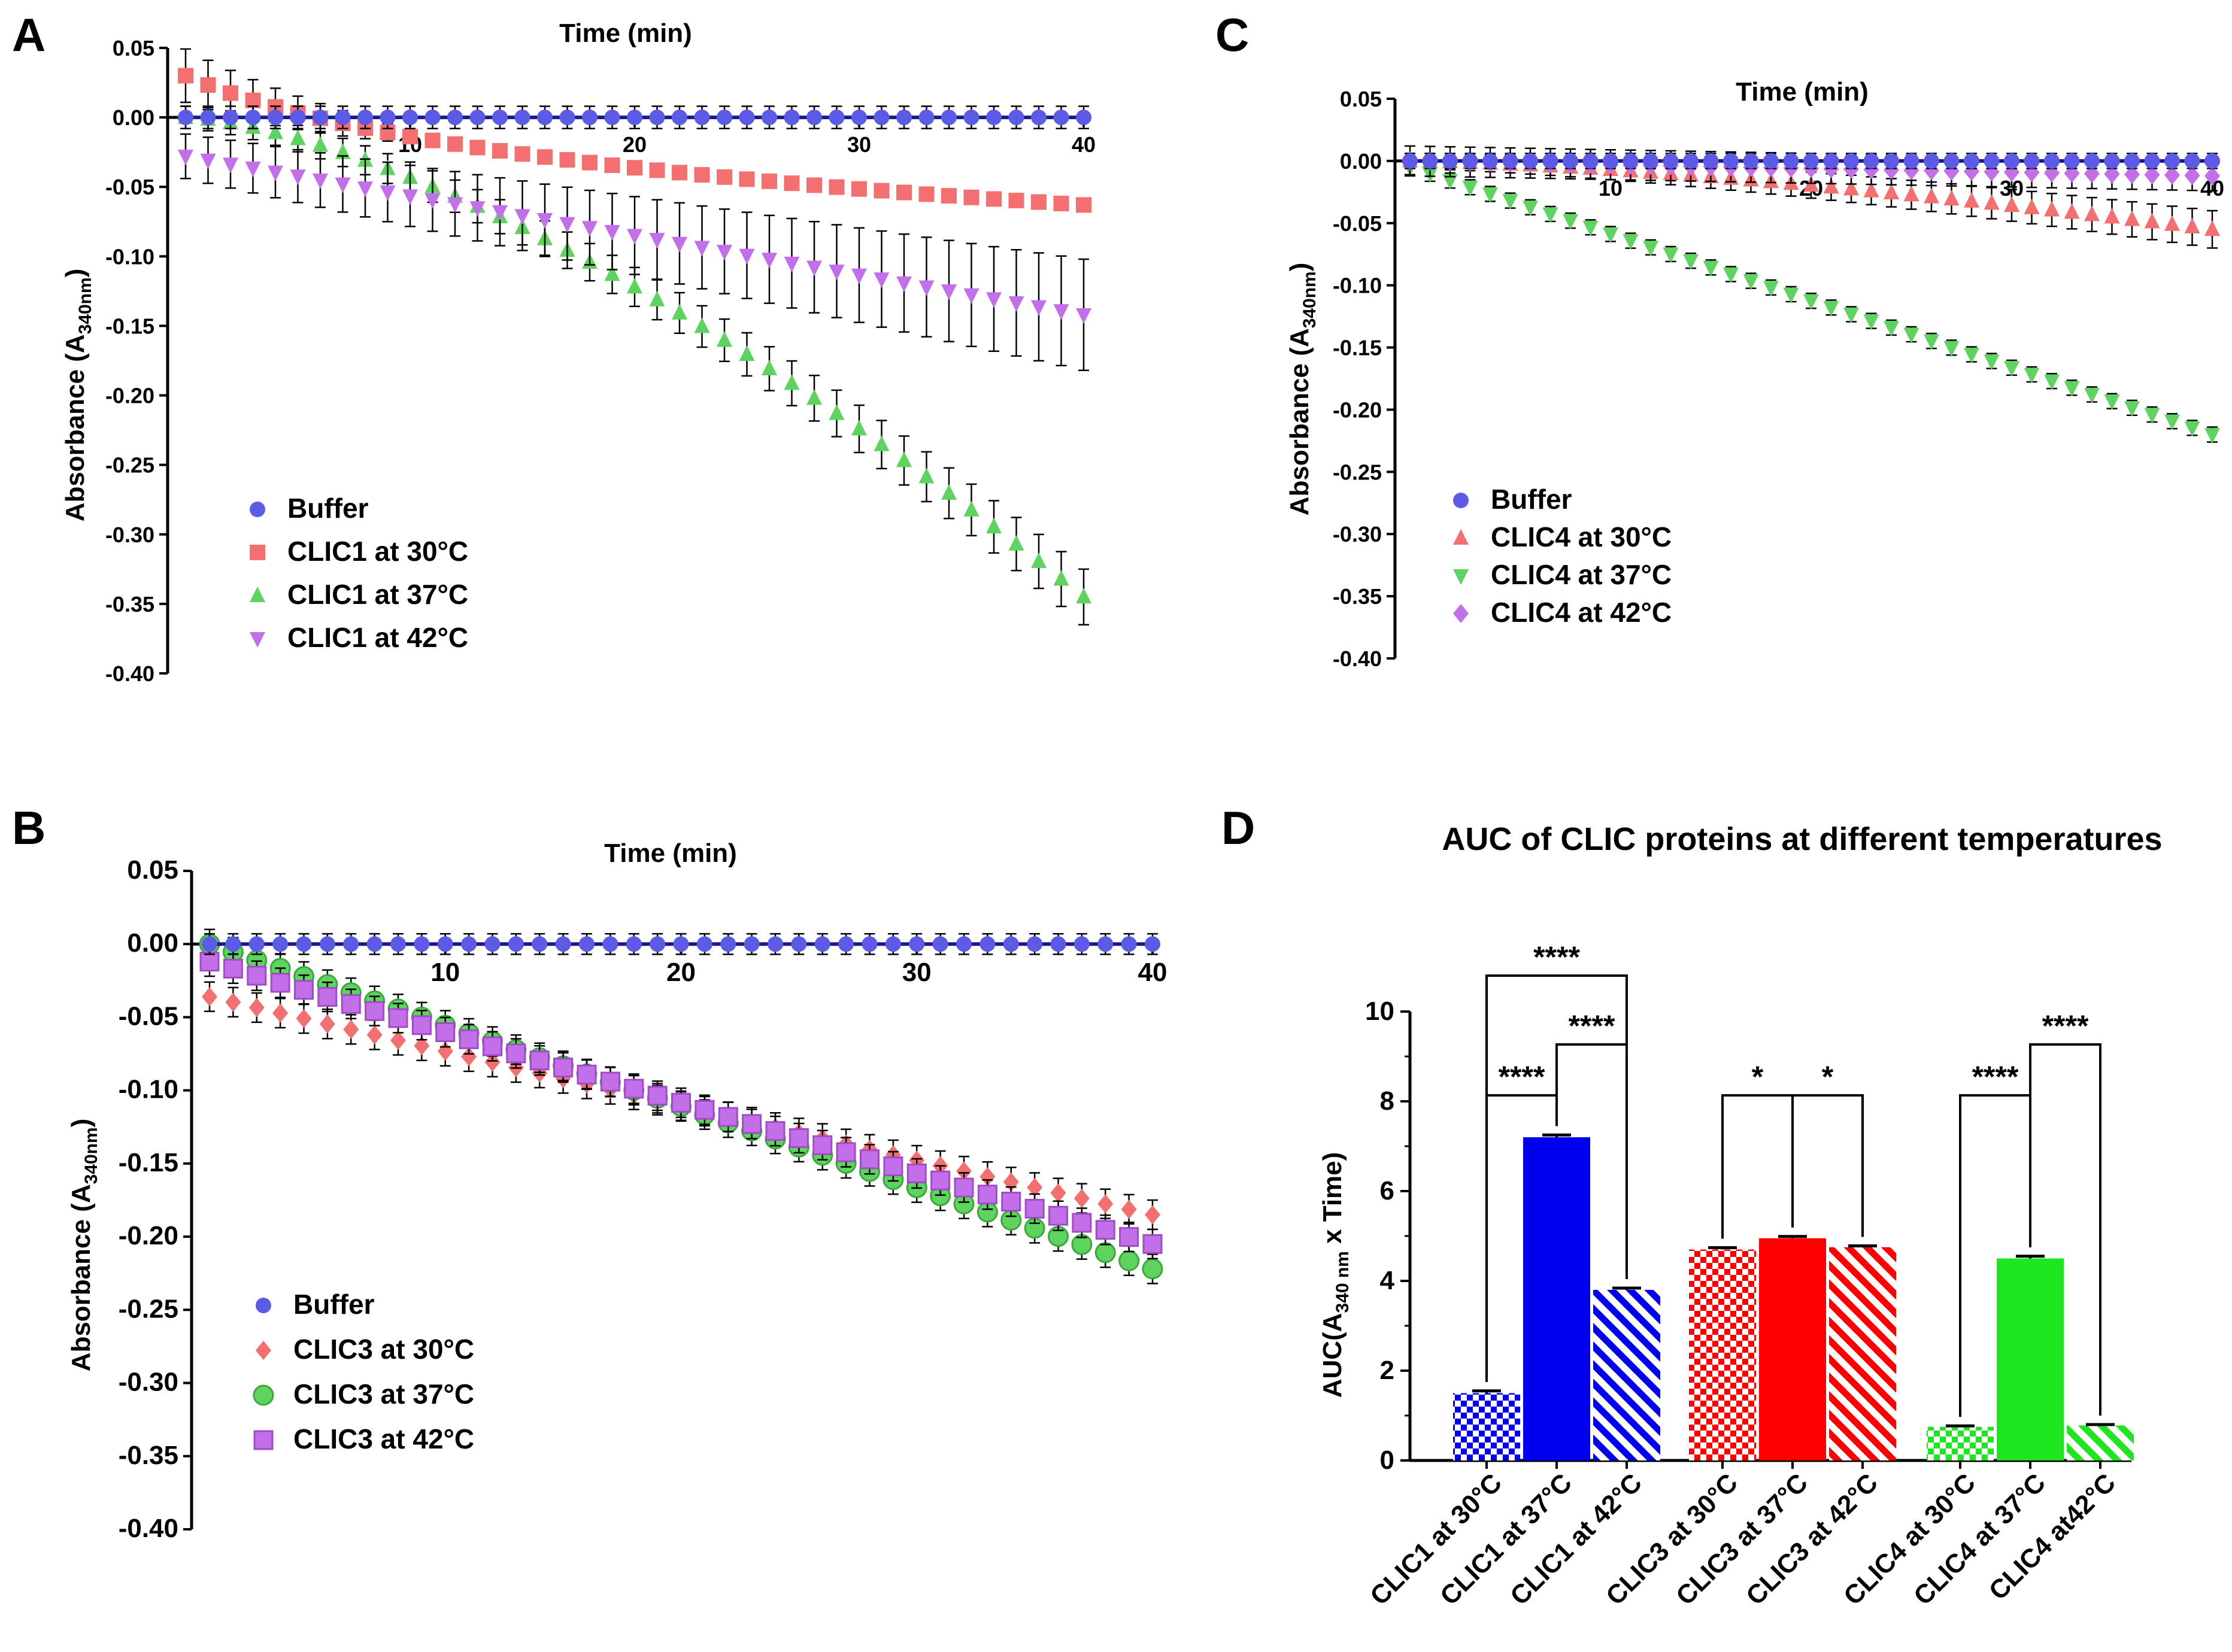  What do you see at coordinates (1387, 1370) in the screenshot?
I see `y-tick-label: 2` at bounding box center [1387, 1370].